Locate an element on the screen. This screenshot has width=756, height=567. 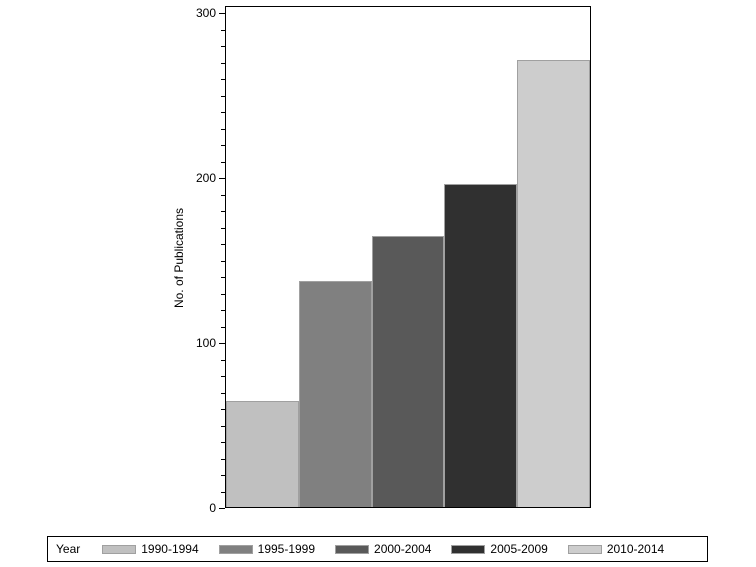
legend-label: 2000-2004 is located at coordinates (403, 549).